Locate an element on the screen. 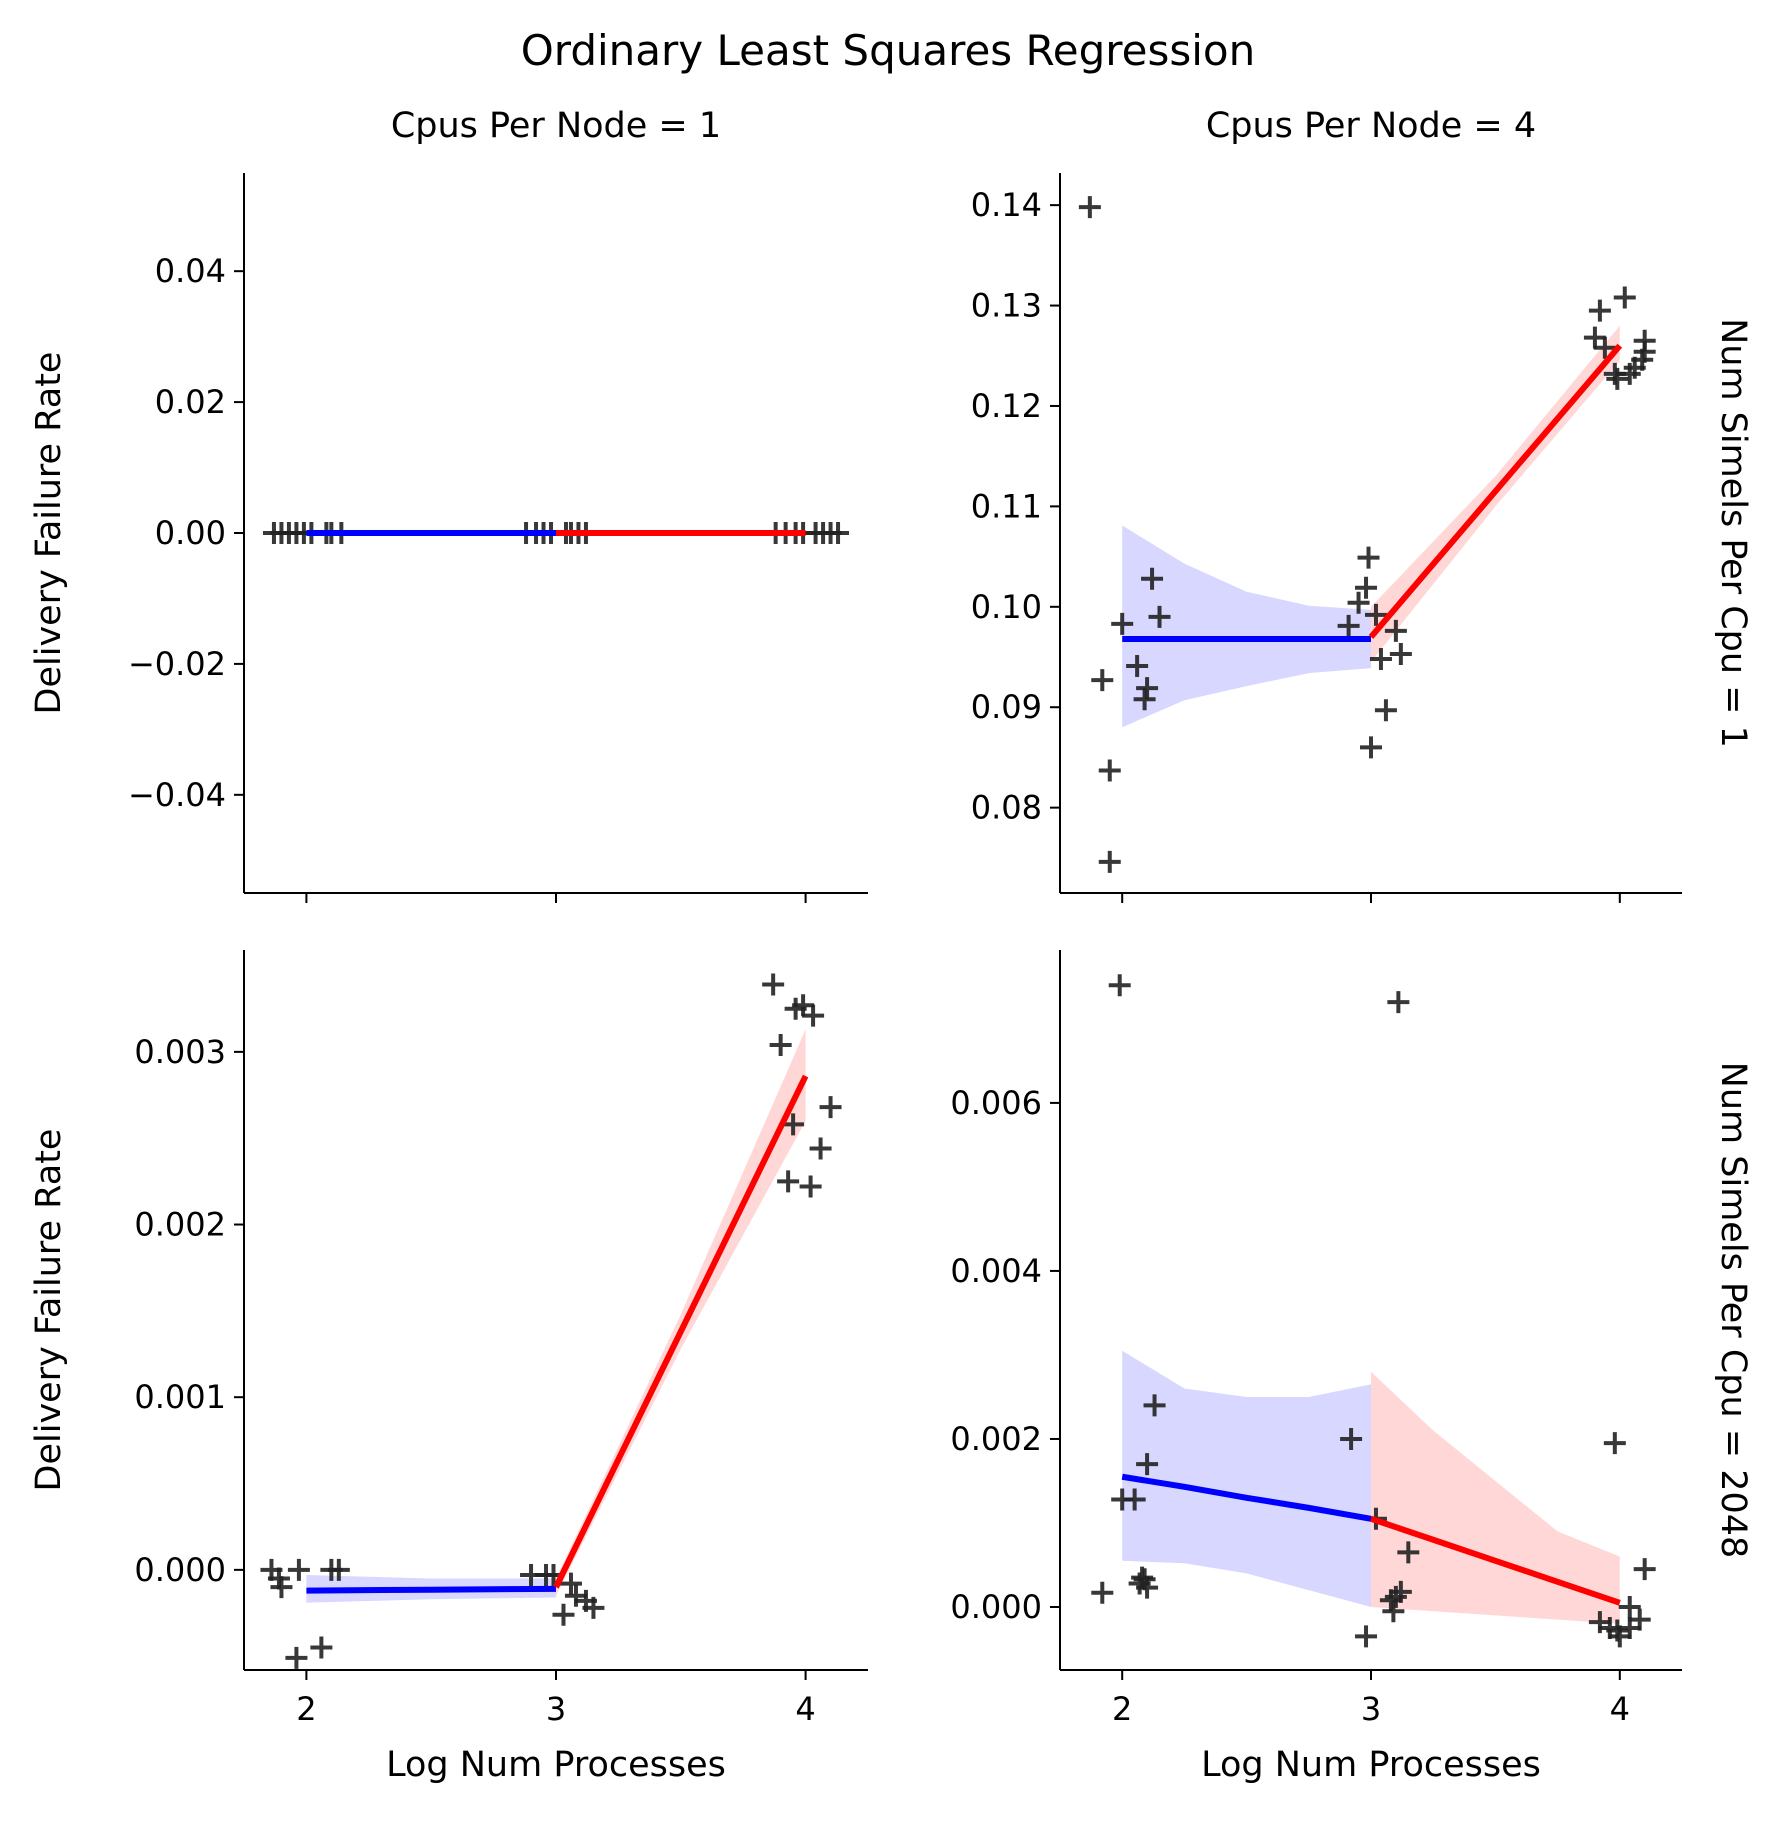 This screenshot has height=1838, width=1775. row-label: Num Simels Per Cpu = 1 is located at coordinates (1733, 533).